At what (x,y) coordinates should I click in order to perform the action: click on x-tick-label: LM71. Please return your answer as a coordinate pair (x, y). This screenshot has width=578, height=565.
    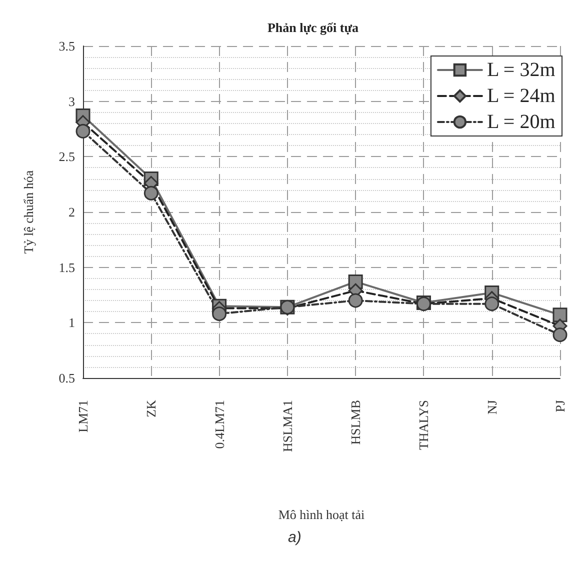
    Looking at the image, I should click on (83, 416).